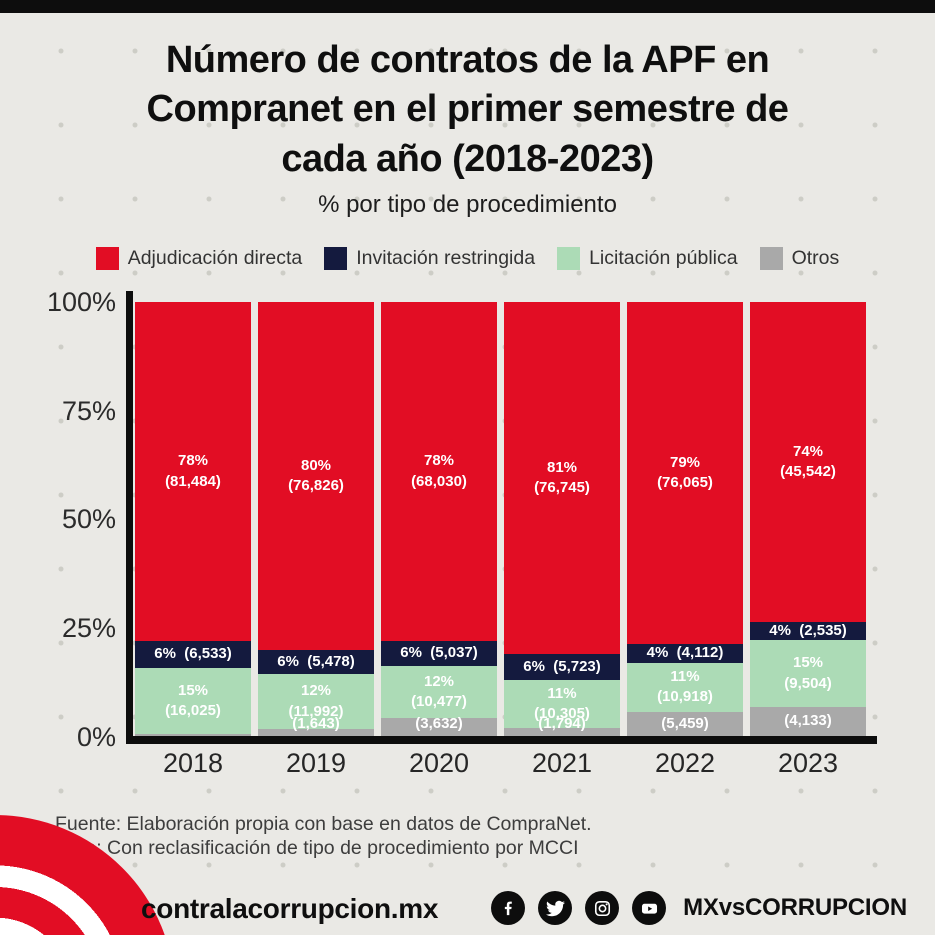  Describe the element at coordinates (96, 737) in the screenshot. I see `y-axis-tick-0: 0%` at that location.